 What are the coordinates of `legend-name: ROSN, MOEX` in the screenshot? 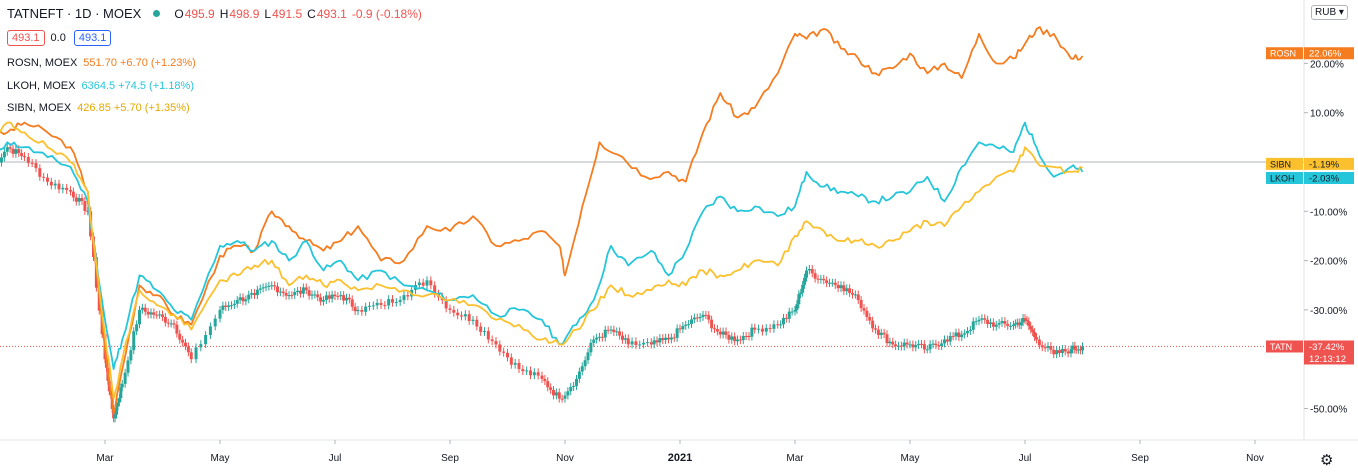 It's located at (42, 63).